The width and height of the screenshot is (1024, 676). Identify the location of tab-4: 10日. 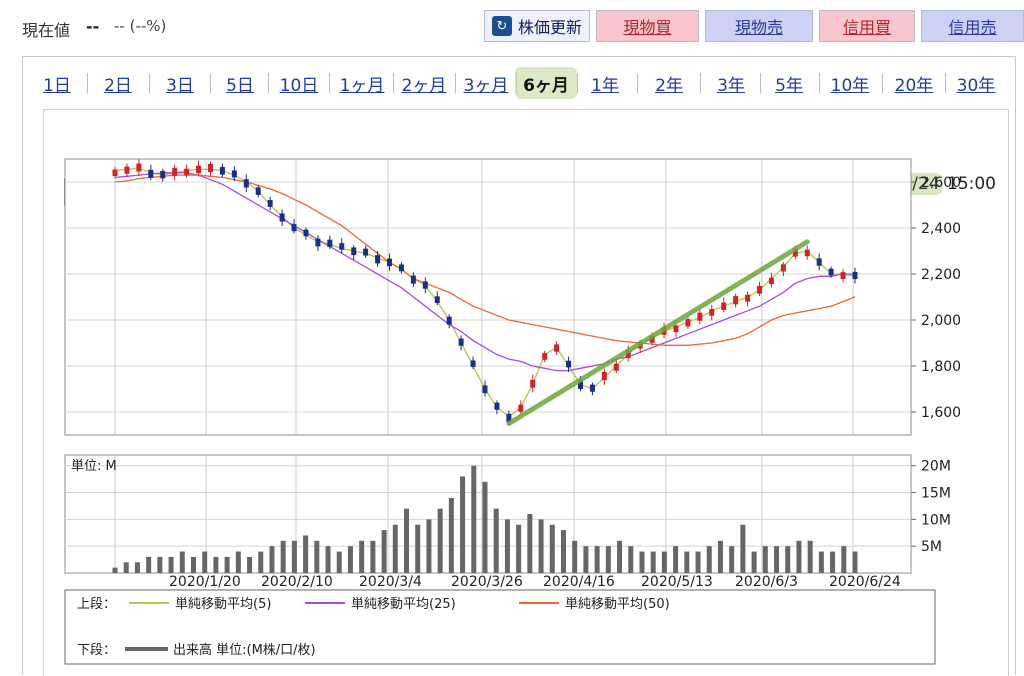
(299, 85).